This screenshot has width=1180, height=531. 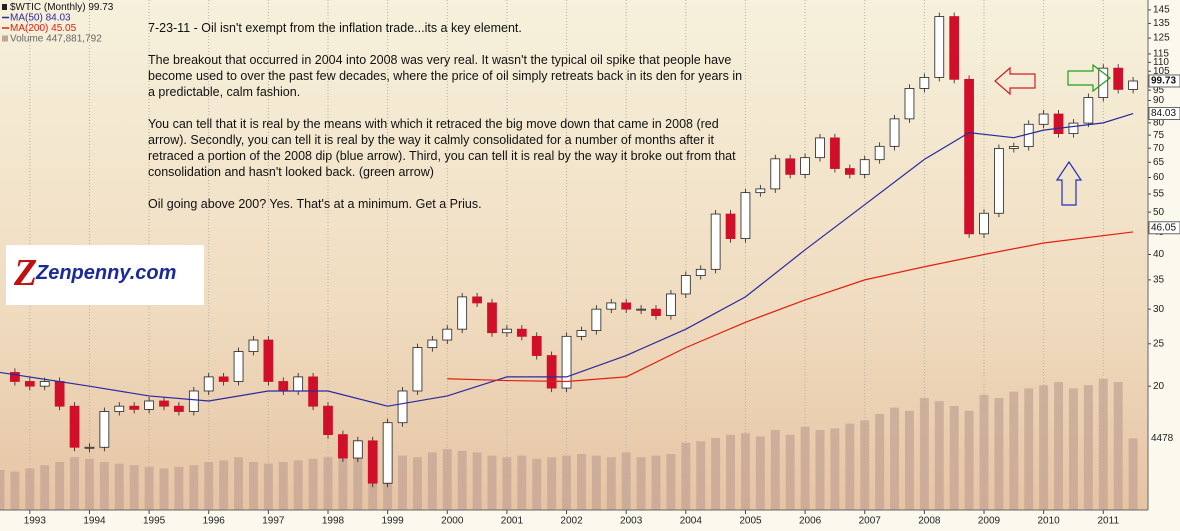 What do you see at coordinates (1161, 38) in the screenshot?
I see `y-tick-label: 125` at bounding box center [1161, 38].